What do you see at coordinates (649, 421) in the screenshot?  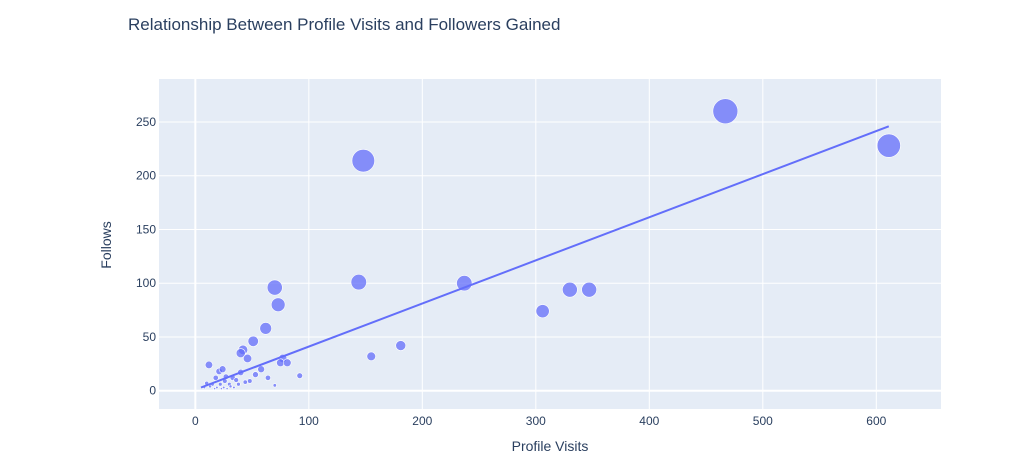 I see `x-tick-label: 400` at bounding box center [649, 421].